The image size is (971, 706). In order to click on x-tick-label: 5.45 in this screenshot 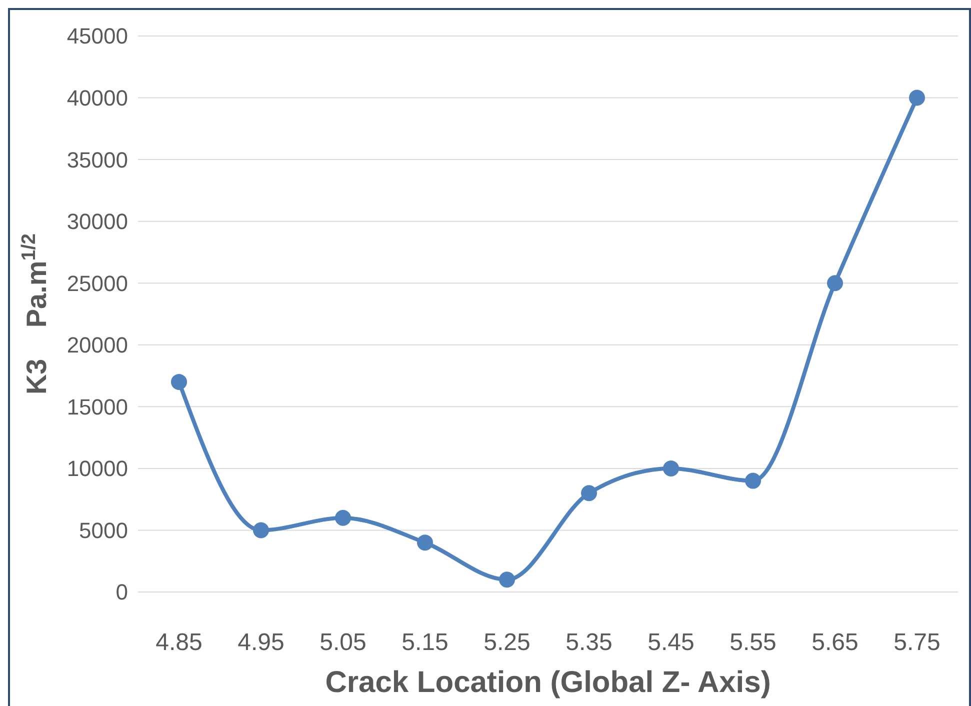, I will do `click(671, 642)`.